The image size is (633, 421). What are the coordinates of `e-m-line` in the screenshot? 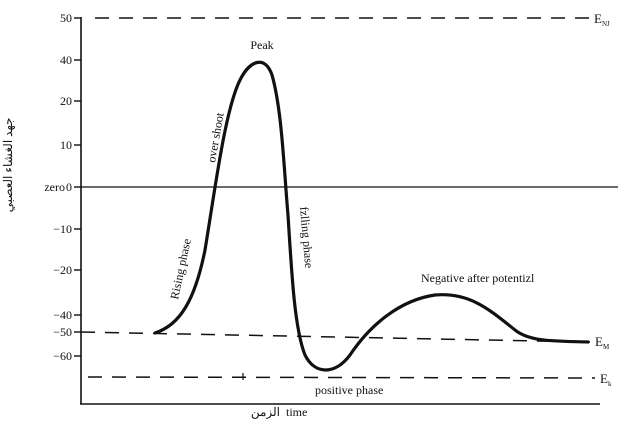 It's located at (335, 337).